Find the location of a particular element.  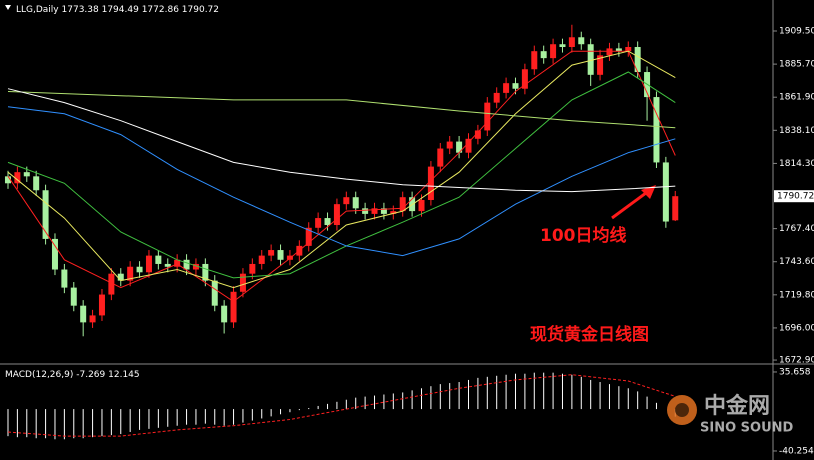

watermark-subtitle: SINO SOUND is located at coordinates (747, 428).